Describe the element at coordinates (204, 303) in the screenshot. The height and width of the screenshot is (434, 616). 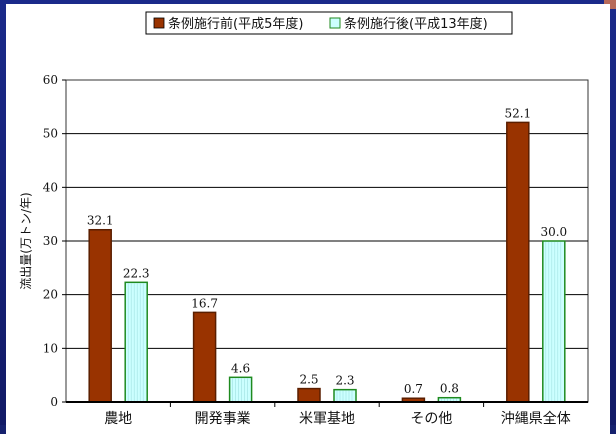
I see `value-label-before-1: 16.7` at that location.